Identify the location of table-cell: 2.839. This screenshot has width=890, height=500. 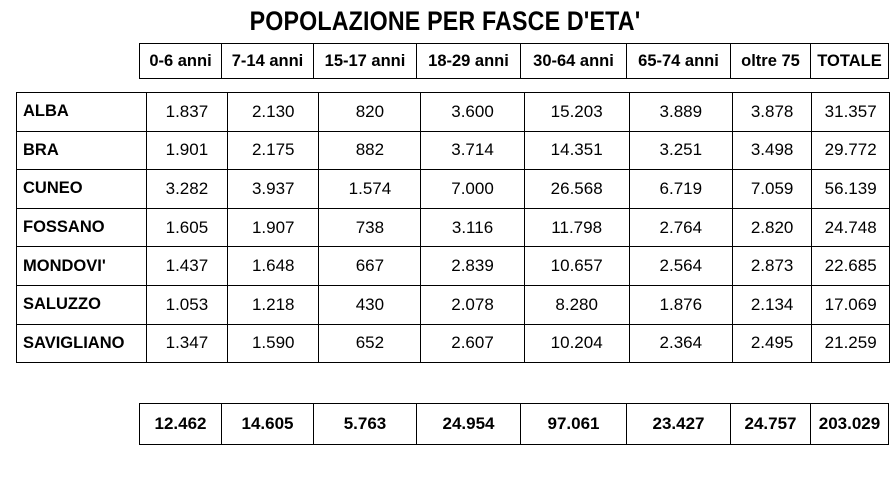
(472, 266).